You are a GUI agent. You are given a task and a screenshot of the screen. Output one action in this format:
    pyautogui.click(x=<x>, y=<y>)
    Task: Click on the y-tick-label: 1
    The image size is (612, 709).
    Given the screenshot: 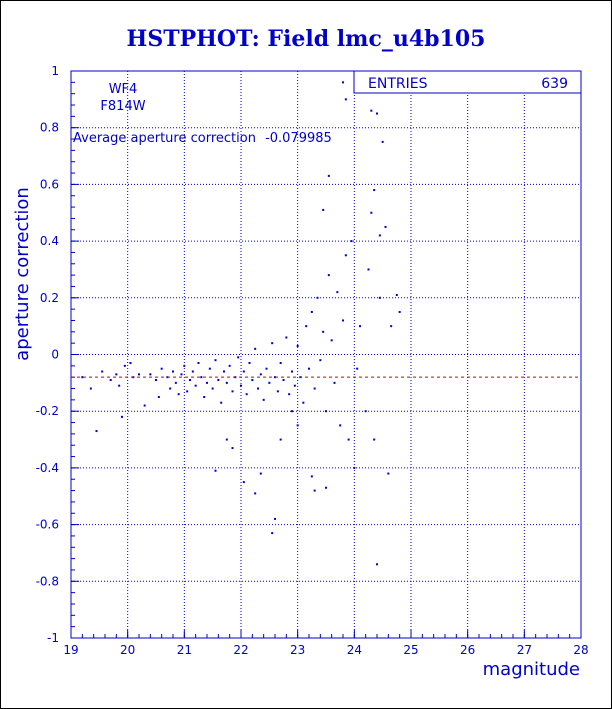 What is the action you would take?
    pyautogui.click(x=55, y=71)
    